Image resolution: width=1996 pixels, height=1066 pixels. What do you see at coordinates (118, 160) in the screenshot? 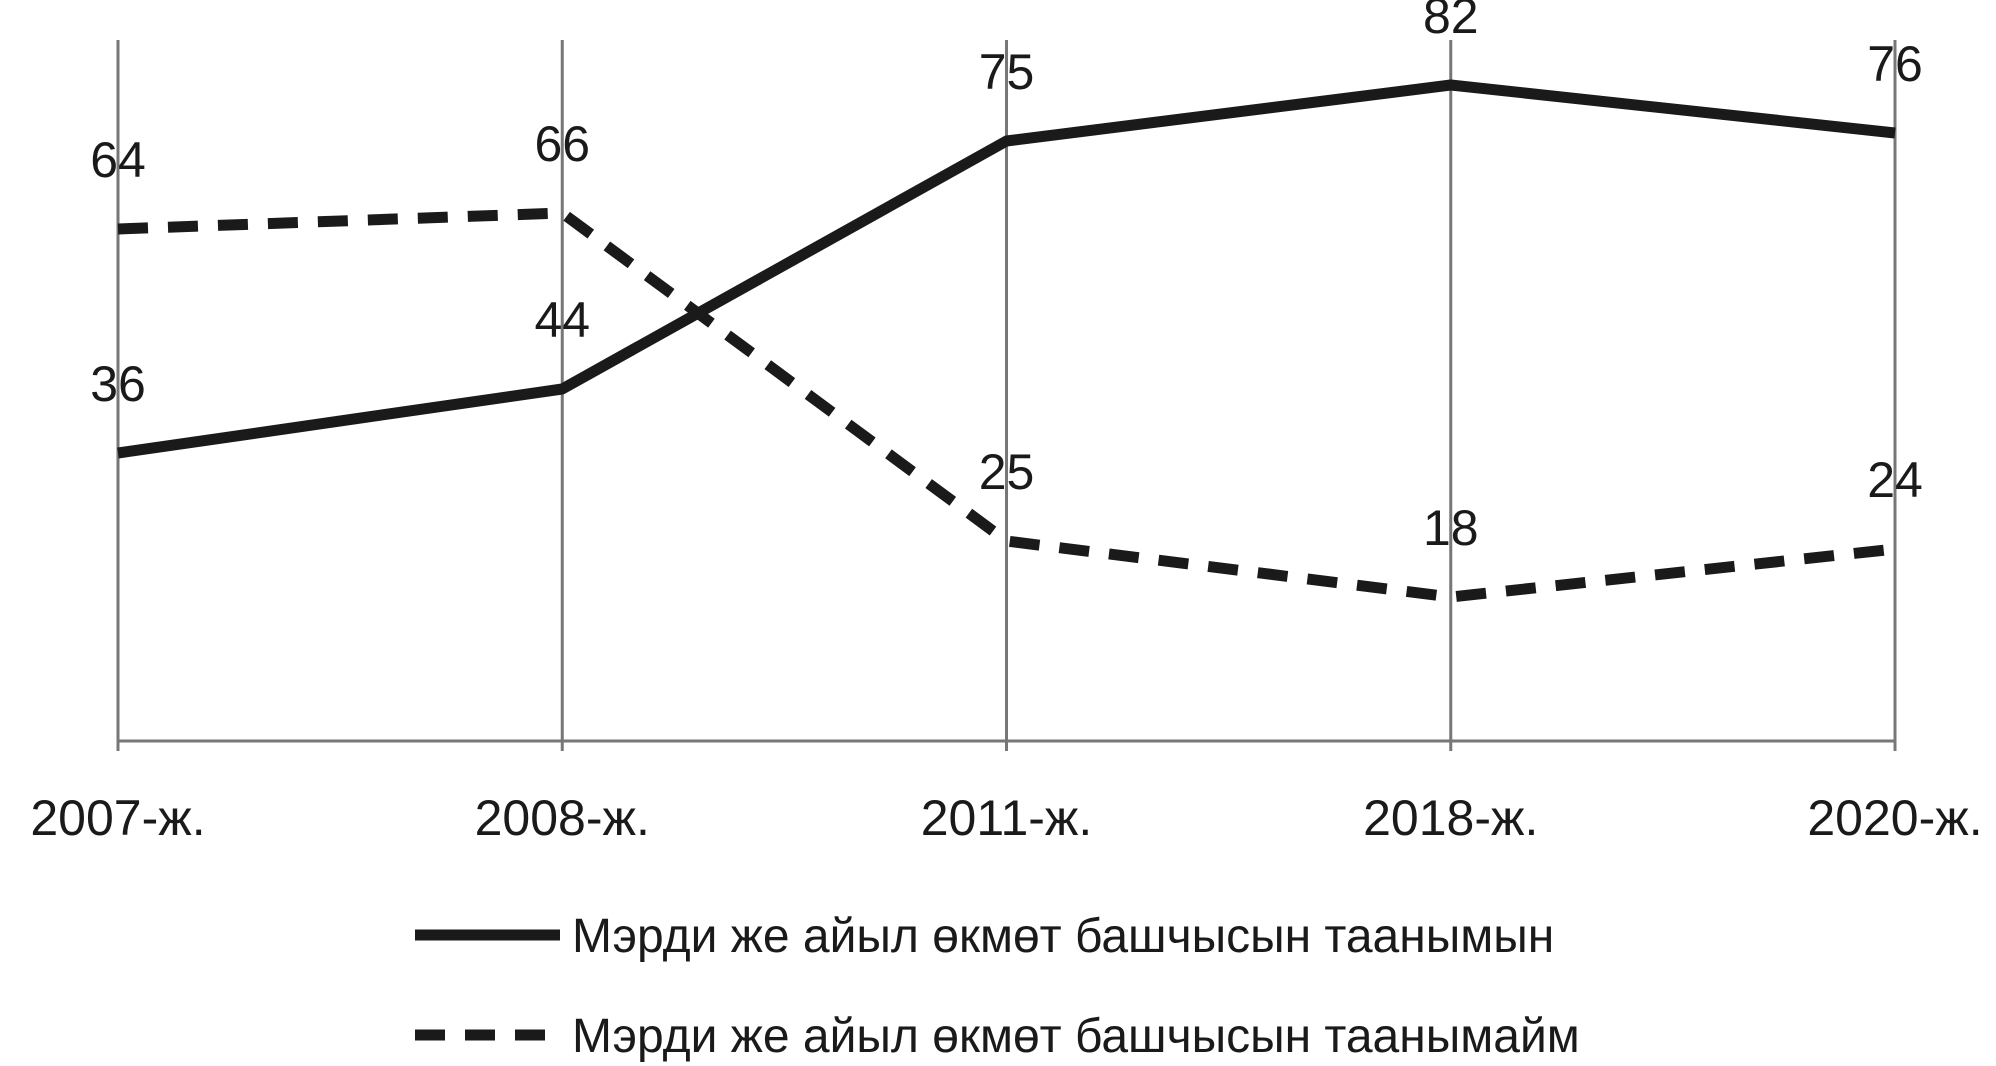
I see `data-label: 64` at bounding box center [118, 160].